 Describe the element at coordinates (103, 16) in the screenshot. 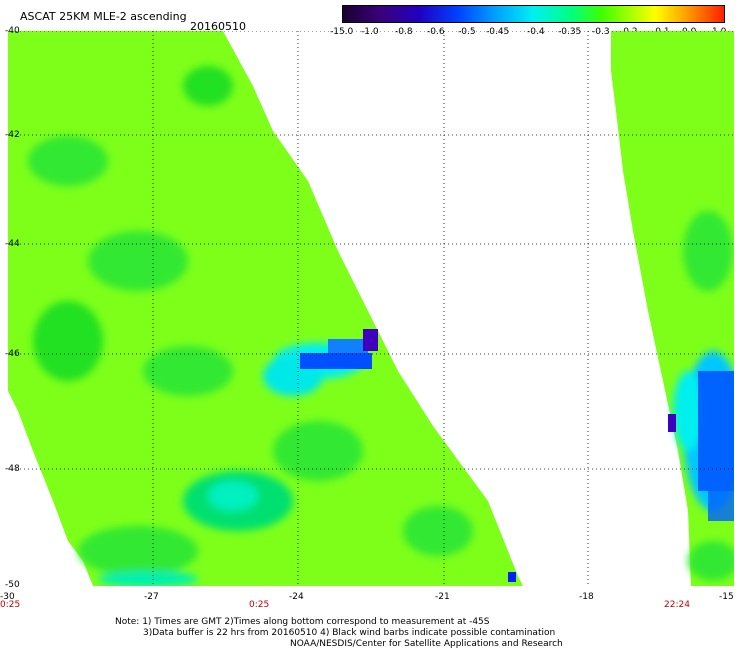

I see `map-title: ASCAT 25KM MLE-2 ascending` at that location.